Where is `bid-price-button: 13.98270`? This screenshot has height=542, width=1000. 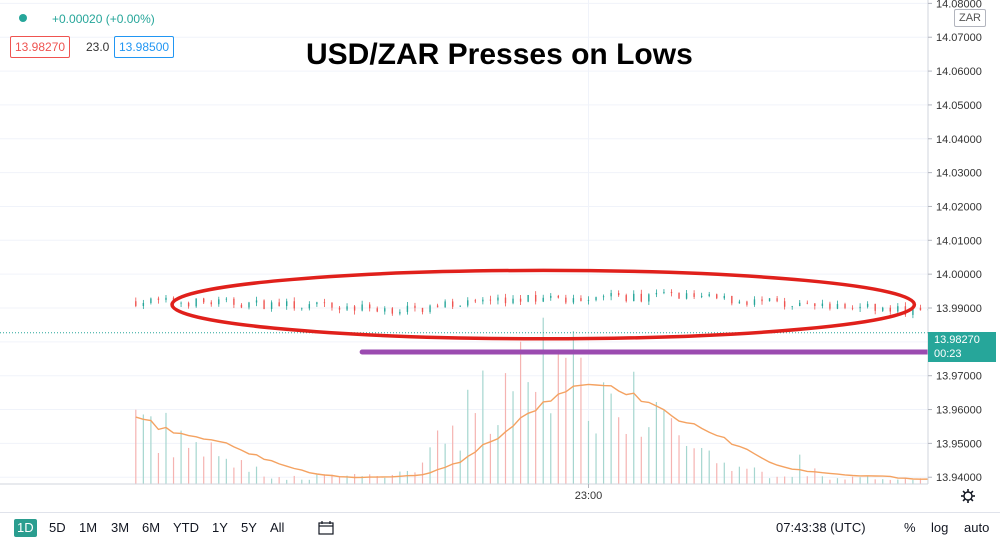 bid-price-button: 13.98270 is located at coordinates (40, 47).